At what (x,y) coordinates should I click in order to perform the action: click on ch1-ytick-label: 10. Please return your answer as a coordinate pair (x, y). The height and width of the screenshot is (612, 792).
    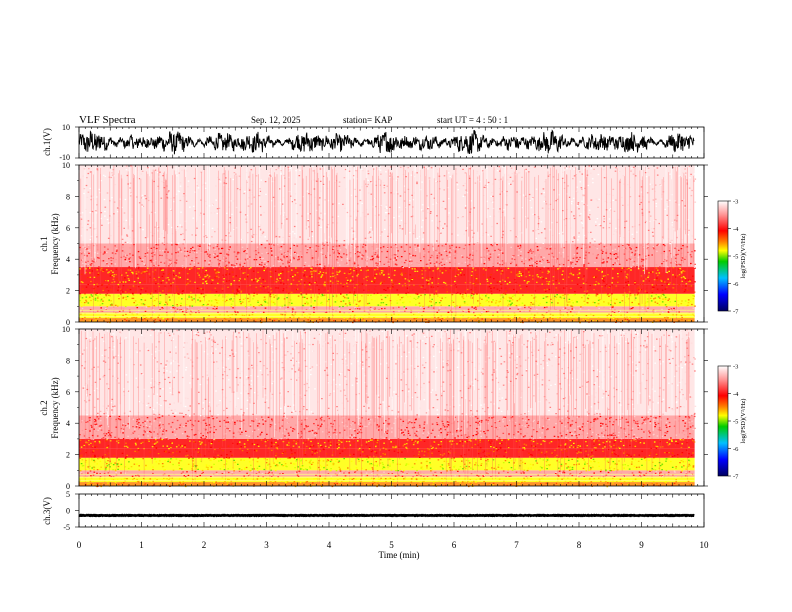
    Looking at the image, I should click on (66, 127).